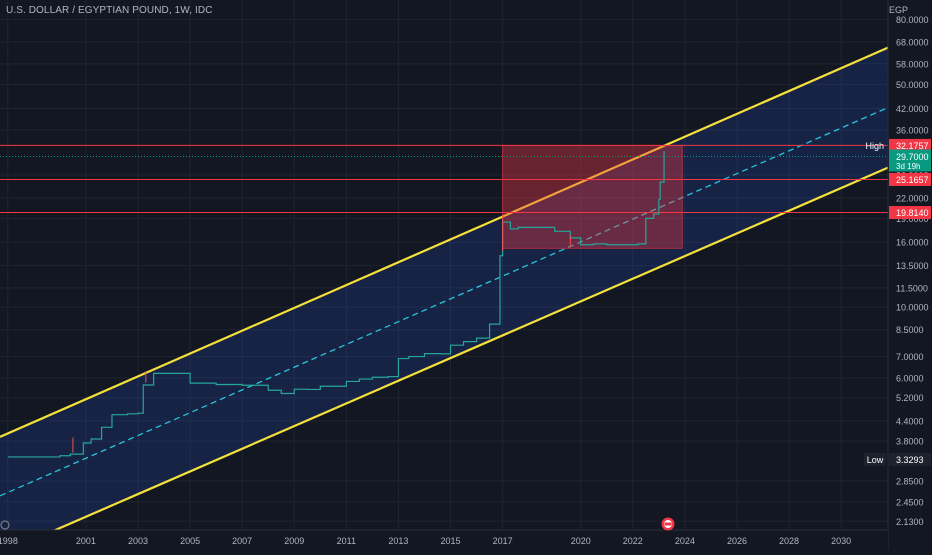 This screenshot has width=932, height=555. I want to click on level-badge-2: 25.1657, so click(912, 180).